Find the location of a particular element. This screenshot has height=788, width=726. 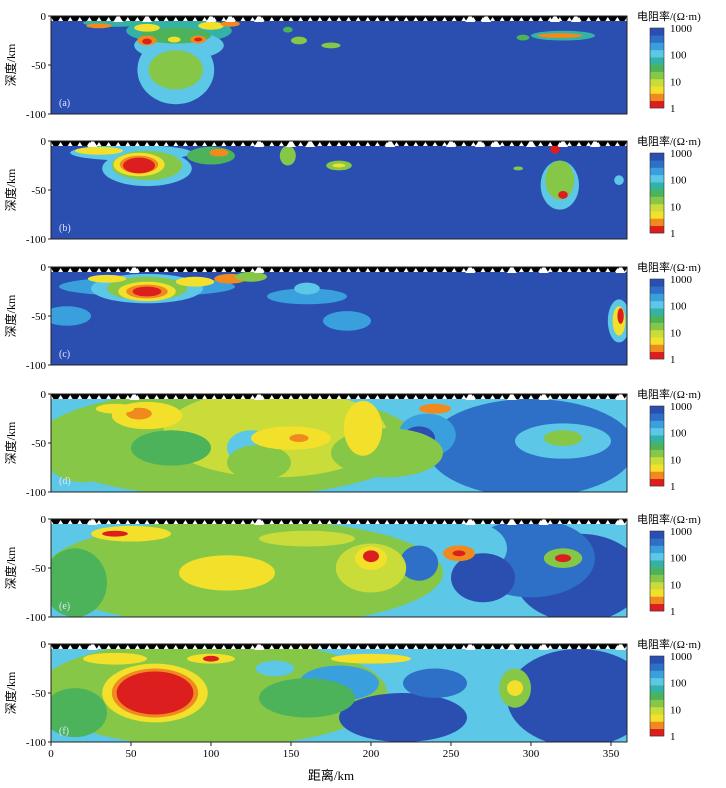

colorbar-title: 电阻率/(Ω·m) is located at coordinates (669, 394).